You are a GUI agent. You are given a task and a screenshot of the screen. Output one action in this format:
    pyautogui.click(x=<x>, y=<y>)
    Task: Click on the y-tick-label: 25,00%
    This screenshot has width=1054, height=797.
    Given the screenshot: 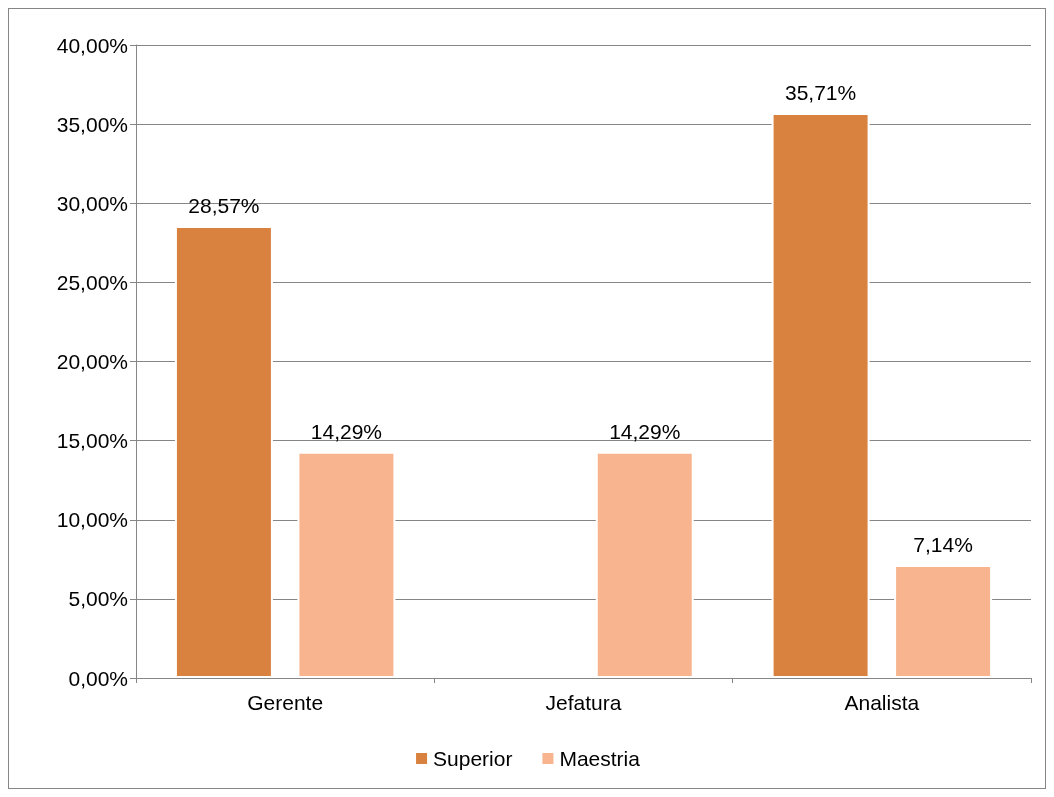 What is the action you would take?
    pyautogui.click(x=92, y=282)
    